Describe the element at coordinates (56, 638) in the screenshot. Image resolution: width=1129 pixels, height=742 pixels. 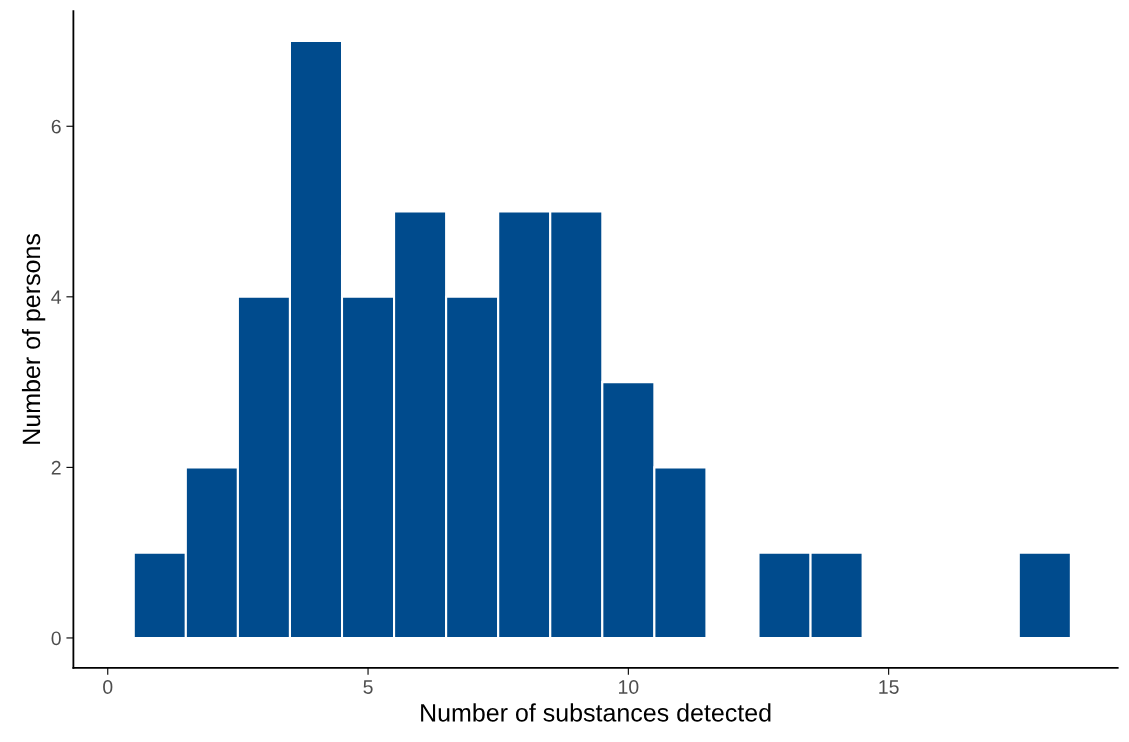
I see `y-tick-label: 0` at that location.